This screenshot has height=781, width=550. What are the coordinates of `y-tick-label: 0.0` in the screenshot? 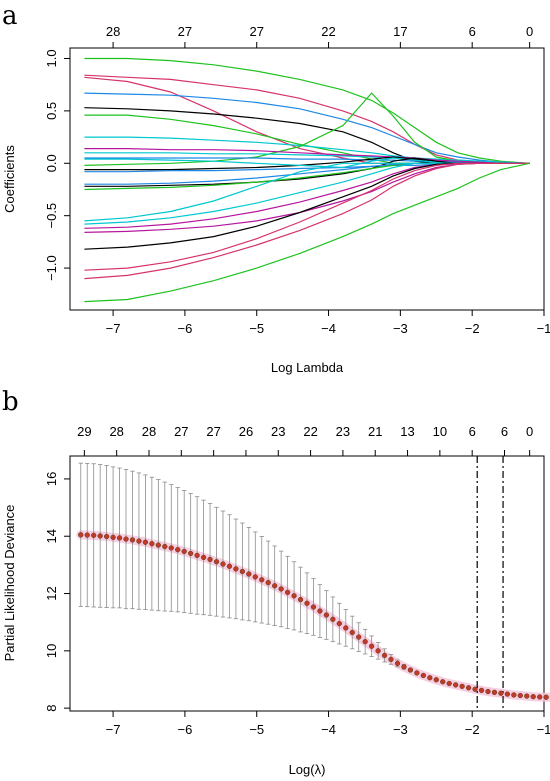 It's located at (51, 163).